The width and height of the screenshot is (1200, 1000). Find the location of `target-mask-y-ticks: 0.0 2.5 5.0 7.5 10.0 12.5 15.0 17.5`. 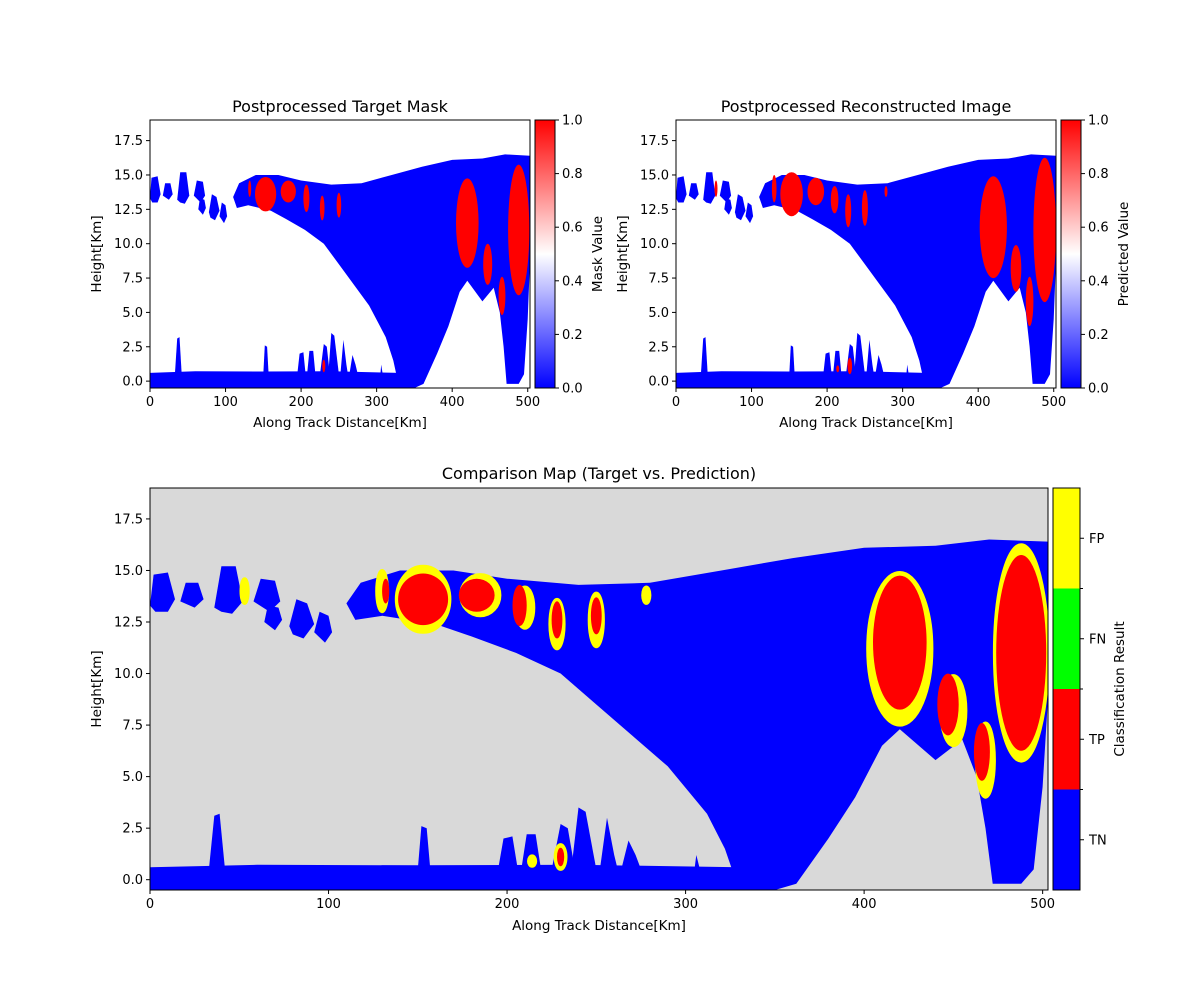

target-mask-y-ticks: 0.0 2.5 5.0 7.5 10.0 12.5 15.0 17.5 is located at coordinates (132, 262).